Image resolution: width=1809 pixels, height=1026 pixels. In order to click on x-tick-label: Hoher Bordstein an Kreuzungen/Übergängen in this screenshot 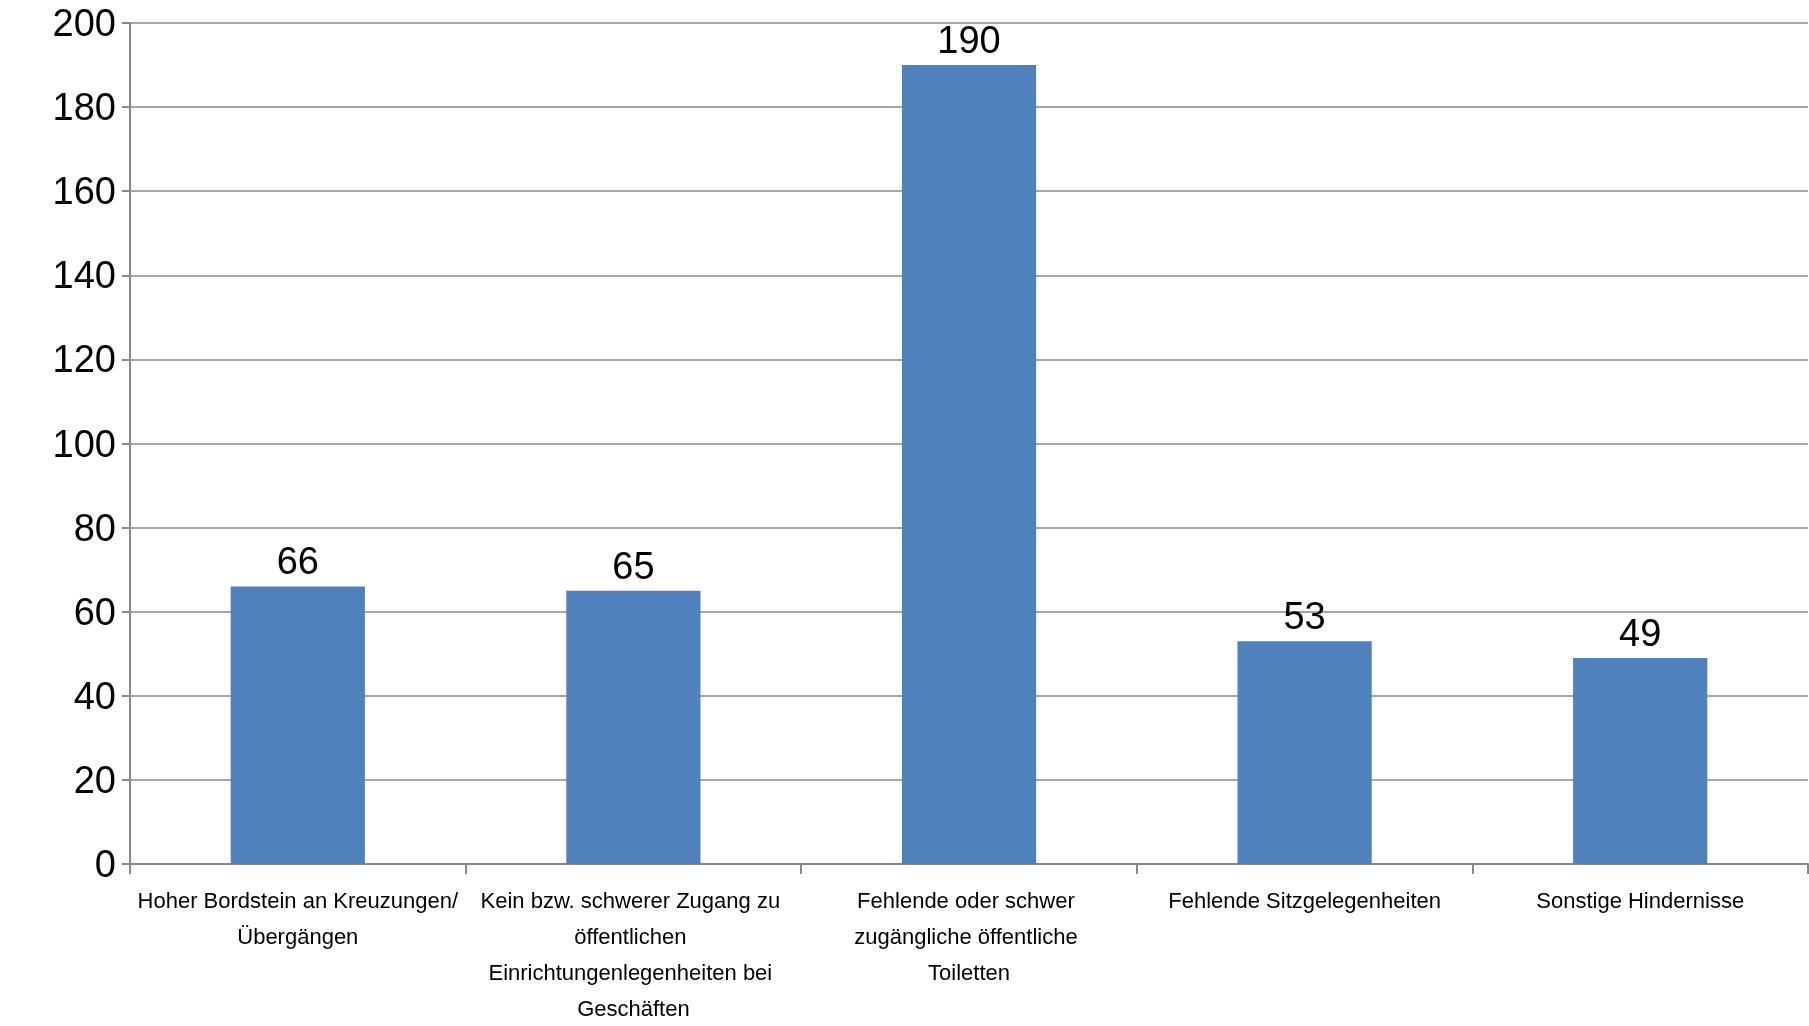, I will do `click(298, 918)`.